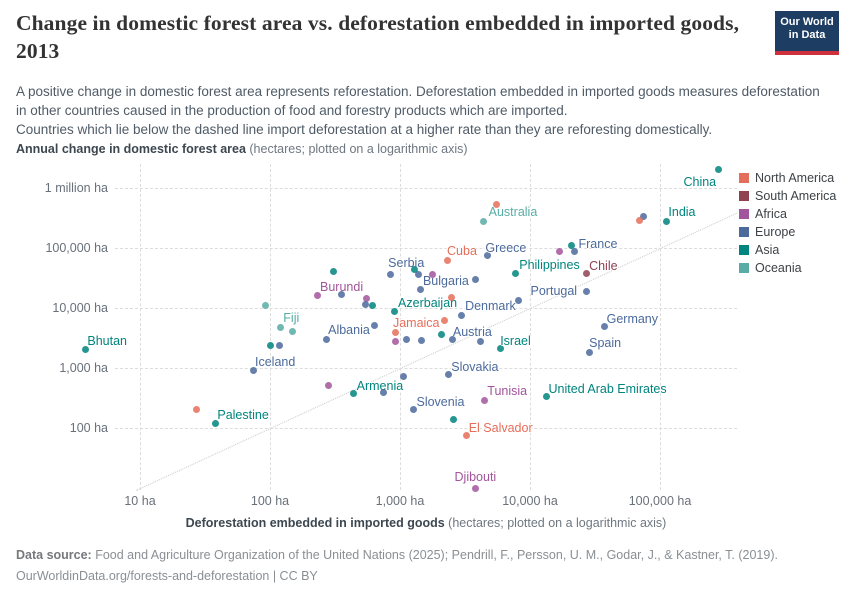 The height and width of the screenshot is (600, 850). I want to click on country-label: Armenia, so click(380, 385).